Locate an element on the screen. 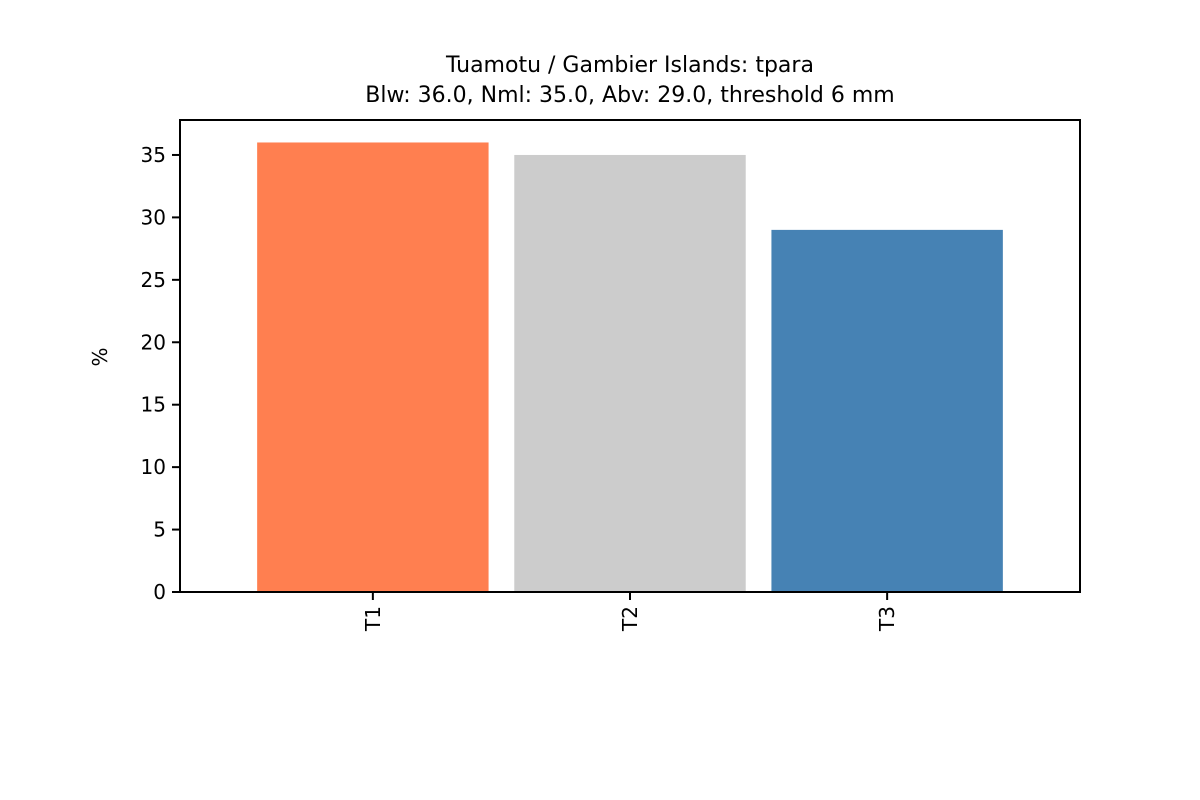  bar-t3 is located at coordinates (887, 410).